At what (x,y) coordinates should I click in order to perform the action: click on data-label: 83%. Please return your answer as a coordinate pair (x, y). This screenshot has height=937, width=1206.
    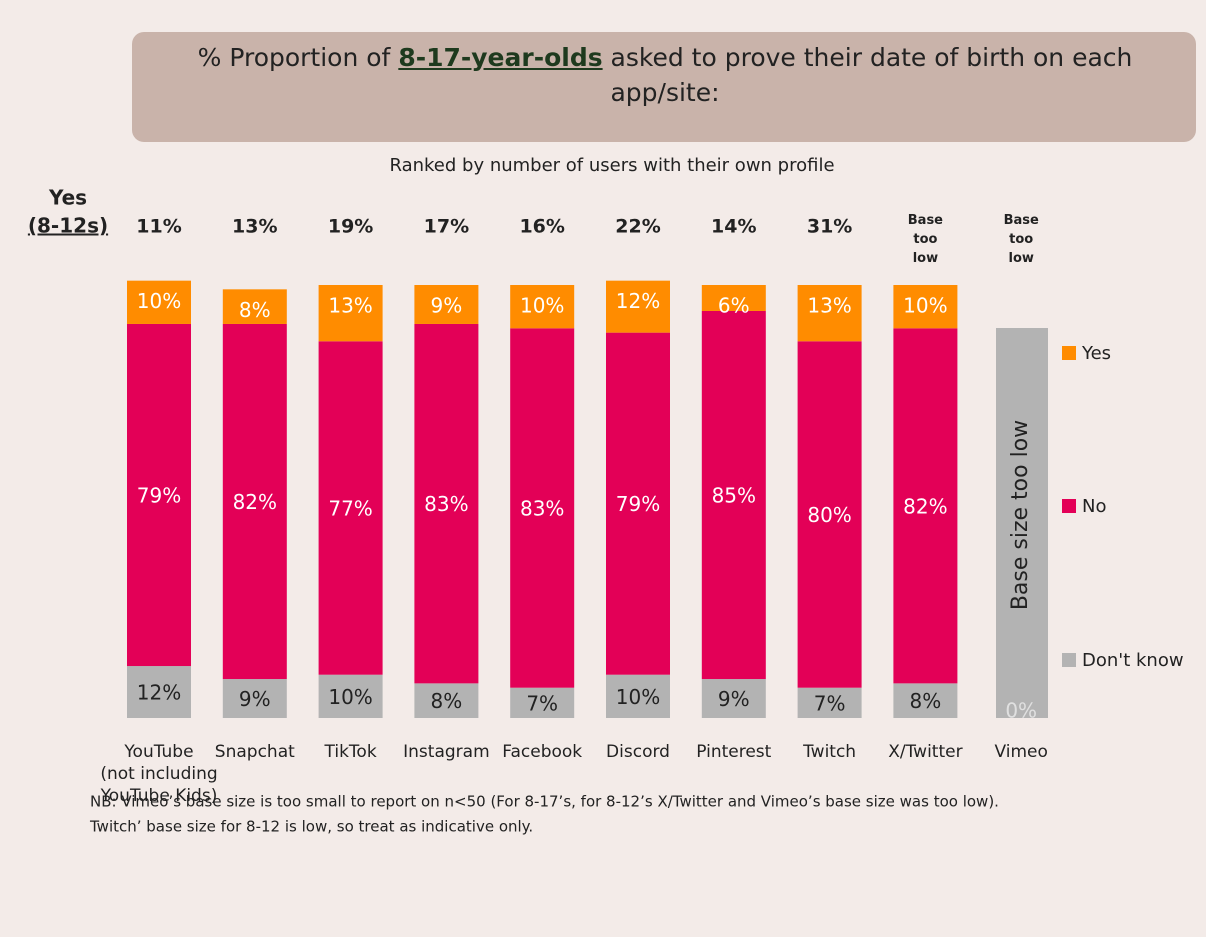
    Looking at the image, I should click on (542, 508).